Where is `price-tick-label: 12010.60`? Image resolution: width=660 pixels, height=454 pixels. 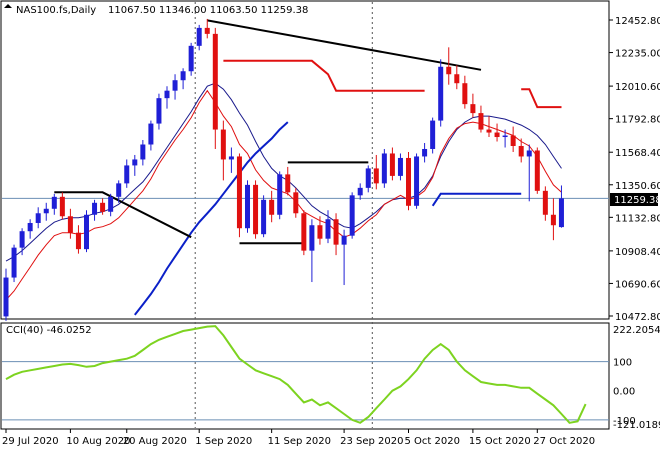 price-tick-label: 12010.60 is located at coordinates (637, 87).